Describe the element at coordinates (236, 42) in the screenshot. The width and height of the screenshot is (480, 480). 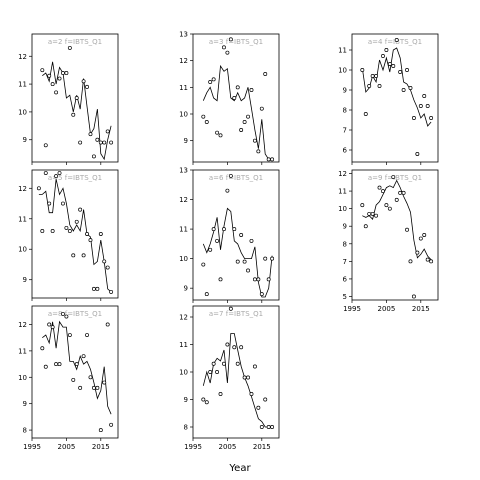
I see `panel-title: a=3 f=IBTS_Q1` at that location.